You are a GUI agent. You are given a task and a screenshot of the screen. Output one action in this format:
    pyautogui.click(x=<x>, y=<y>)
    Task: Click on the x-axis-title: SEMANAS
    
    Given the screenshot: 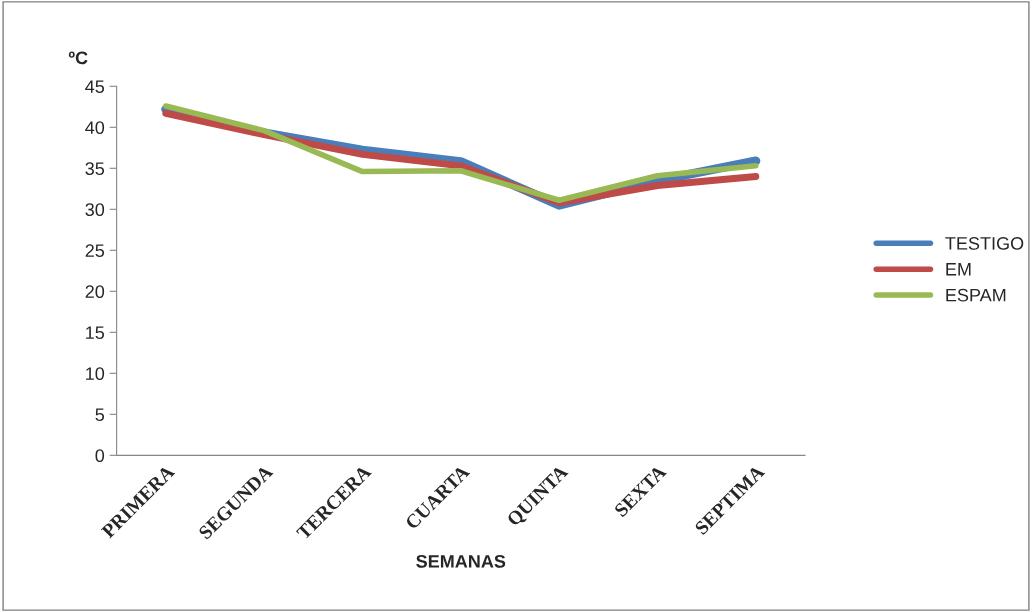 What is the action you would take?
    pyautogui.click(x=461, y=561)
    